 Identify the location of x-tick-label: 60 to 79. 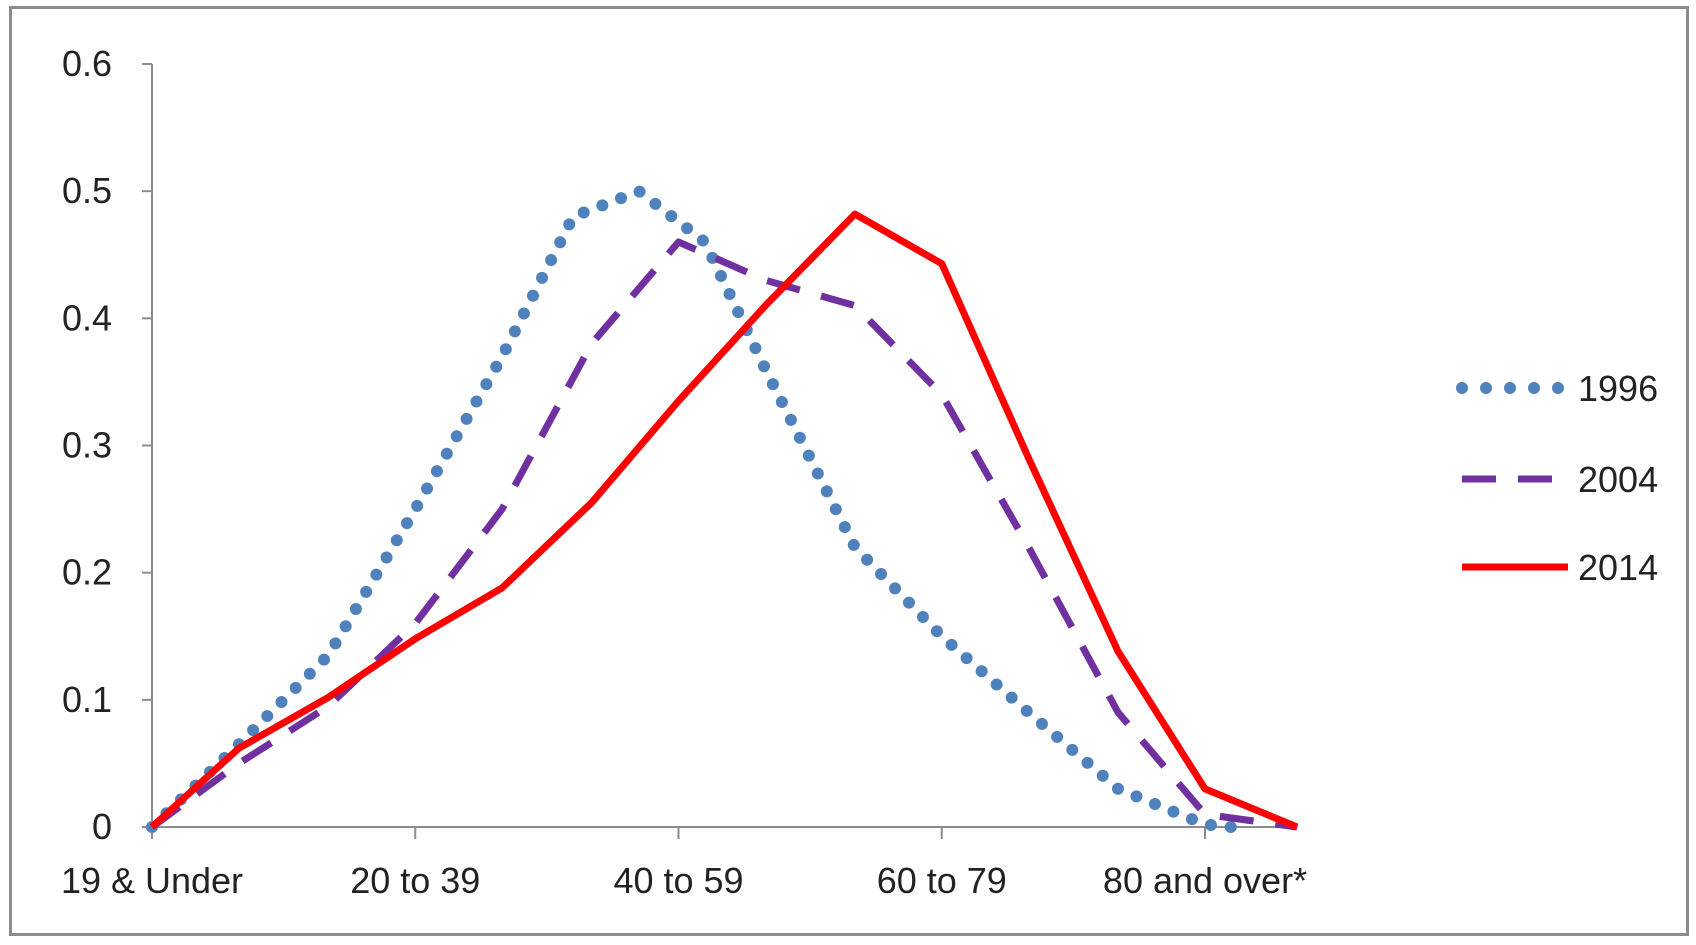
(942, 880).